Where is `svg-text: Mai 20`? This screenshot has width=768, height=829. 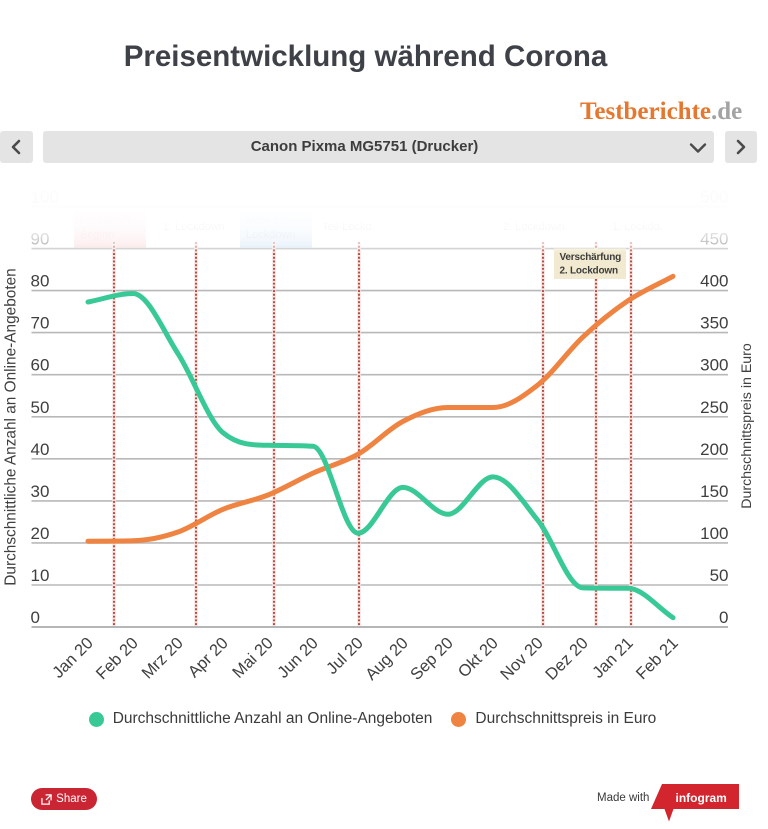 svg-text: Mai 20 is located at coordinates (253, 658).